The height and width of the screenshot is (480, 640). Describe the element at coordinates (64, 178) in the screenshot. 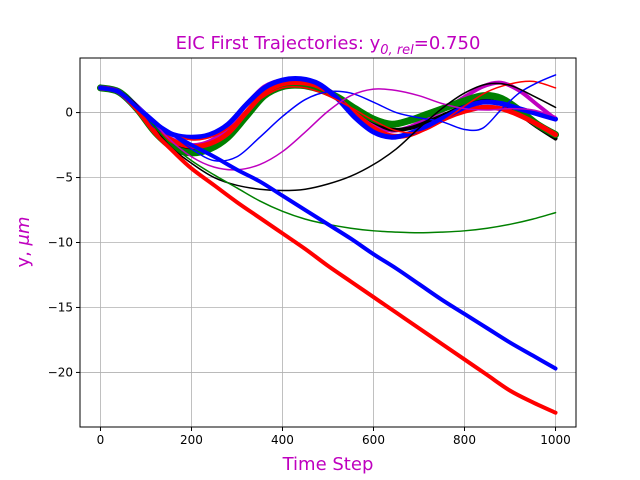

I see `y-tick-label: −5` at that location.